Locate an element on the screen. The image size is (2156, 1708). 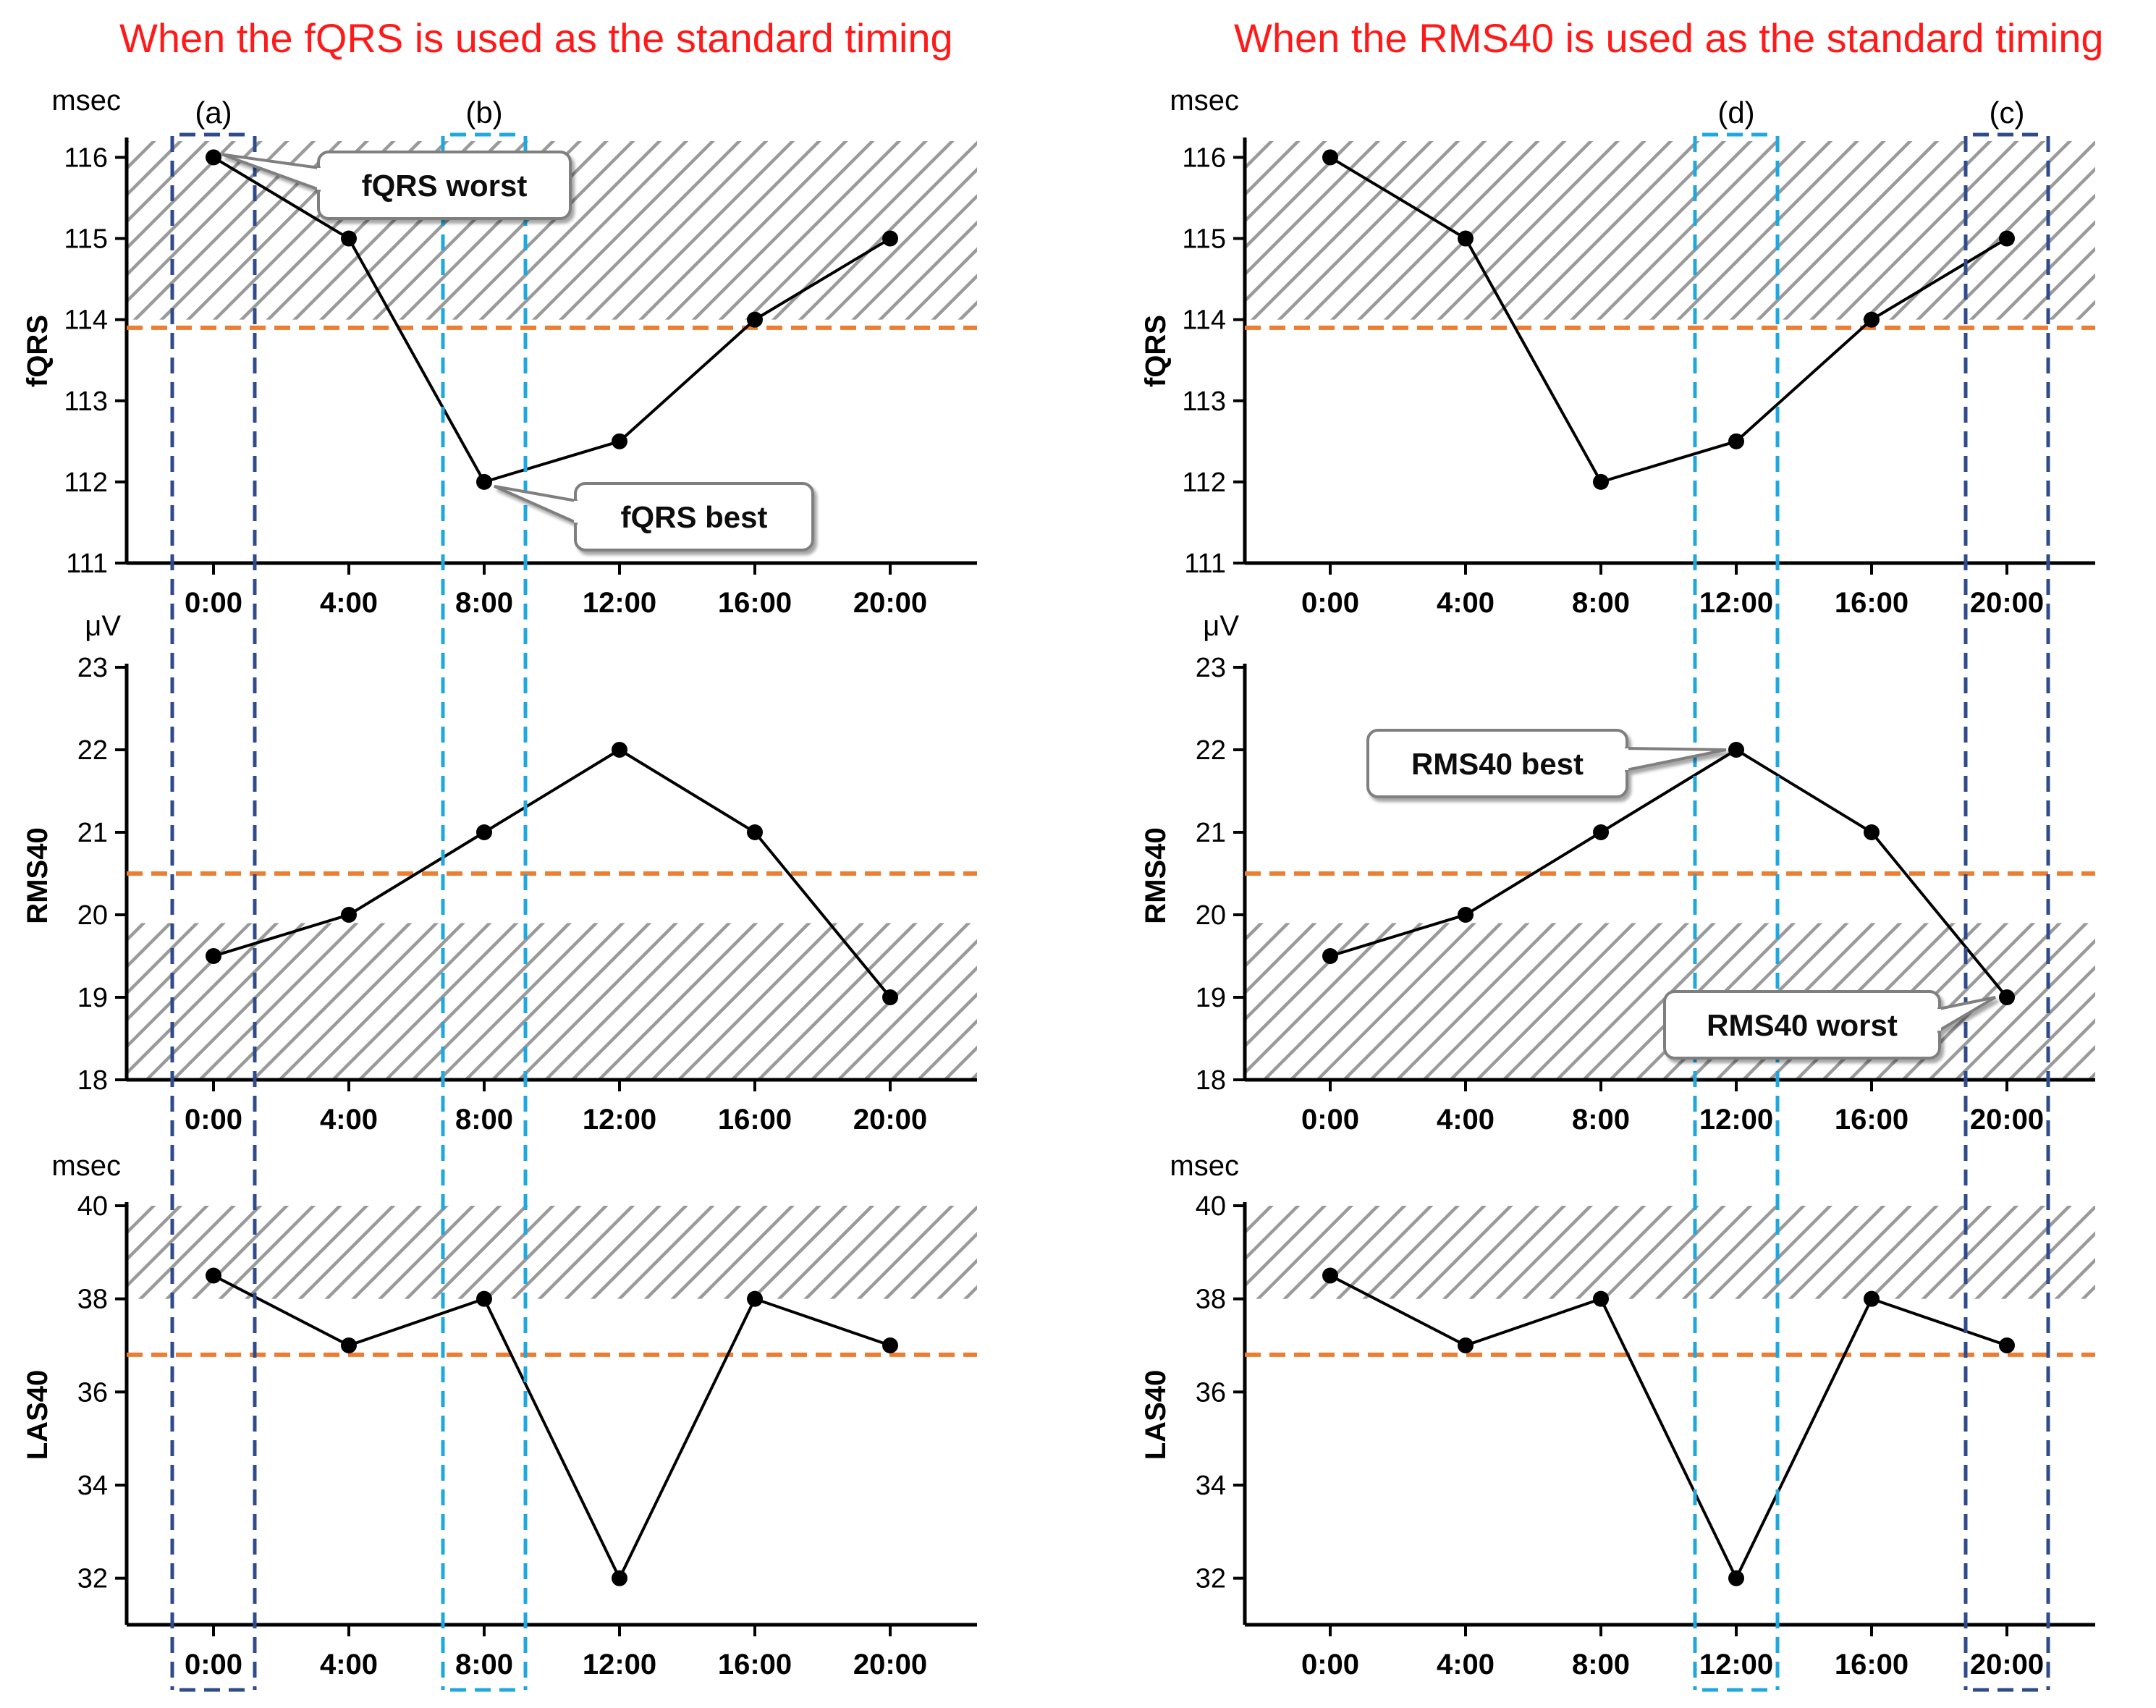
highlight-box-b: (b) is located at coordinates (484, 894).